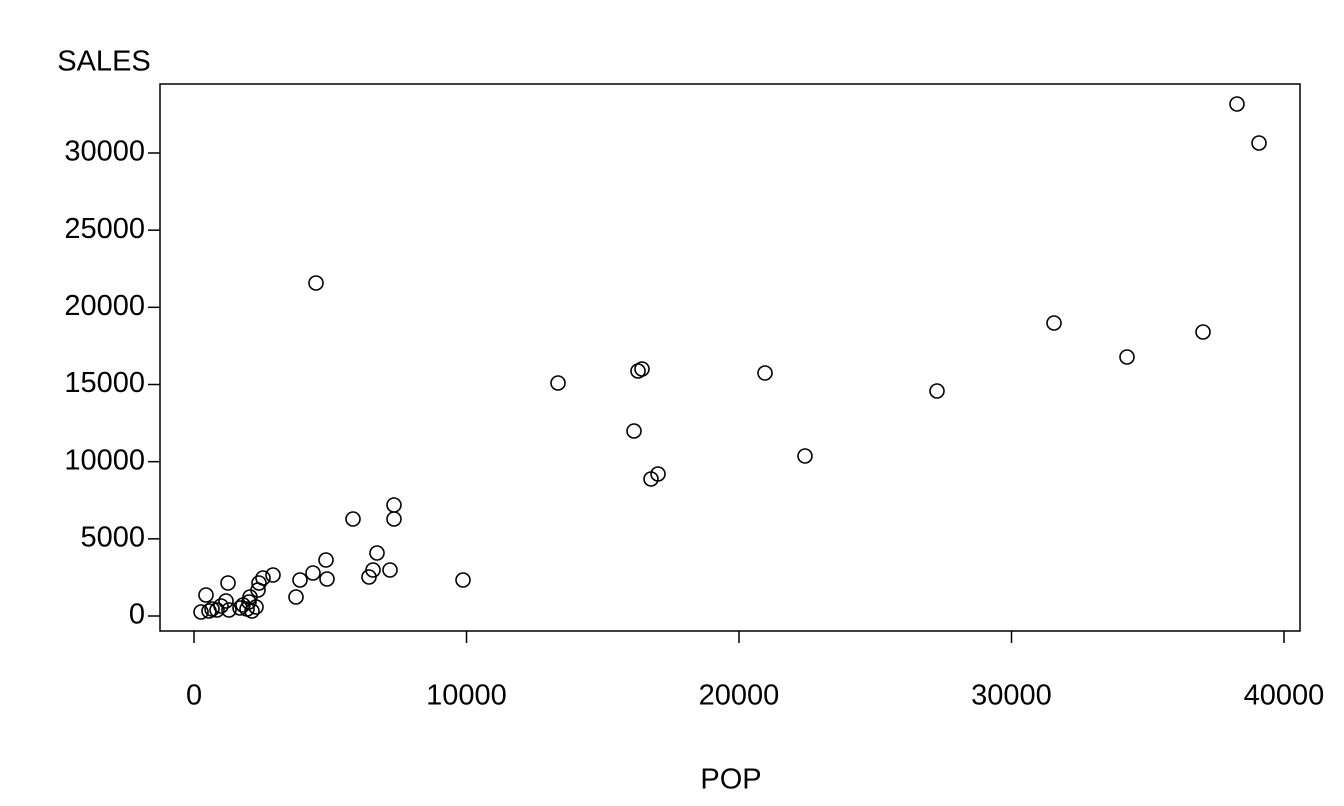 This screenshot has height=806, width=1344. Describe the element at coordinates (104, 152) in the screenshot. I see `y-tick-label: 30000` at that location.